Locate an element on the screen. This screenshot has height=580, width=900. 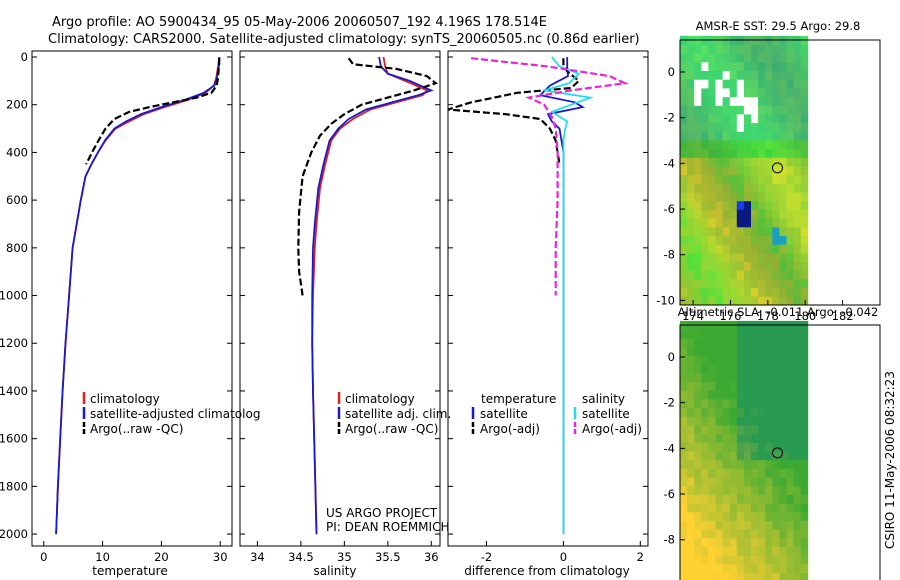
argo-position-marker is located at coordinates (777, 453).